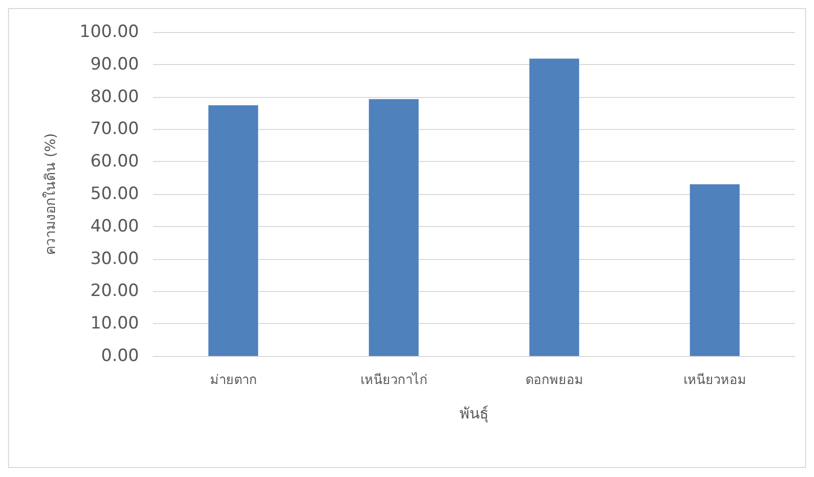  Describe the element at coordinates (114, 226) in the screenshot. I see `y-tick-label: 40.00` at that location.